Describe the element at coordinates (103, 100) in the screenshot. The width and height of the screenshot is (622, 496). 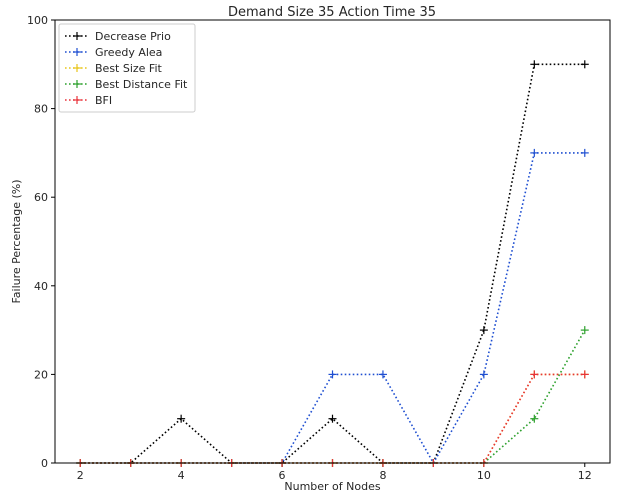
I see `legend-label: BFI` at that location.